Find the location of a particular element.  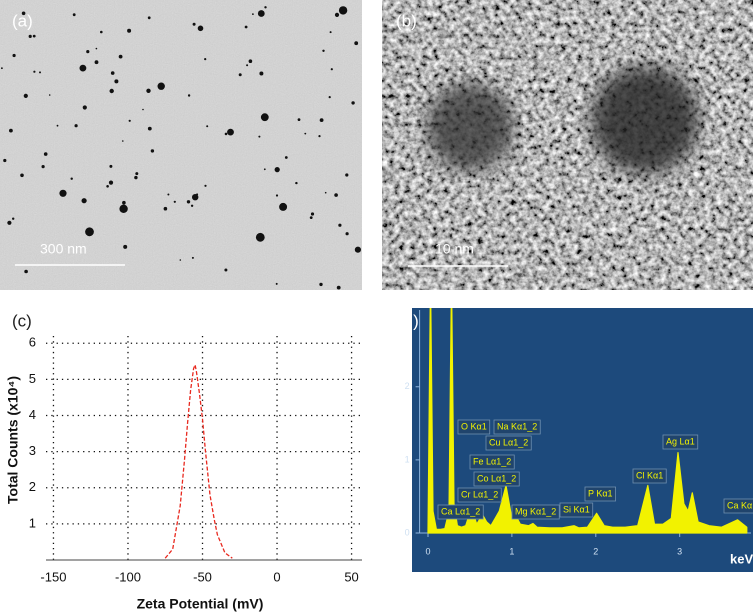

particle is located at coordinates (645, 120).